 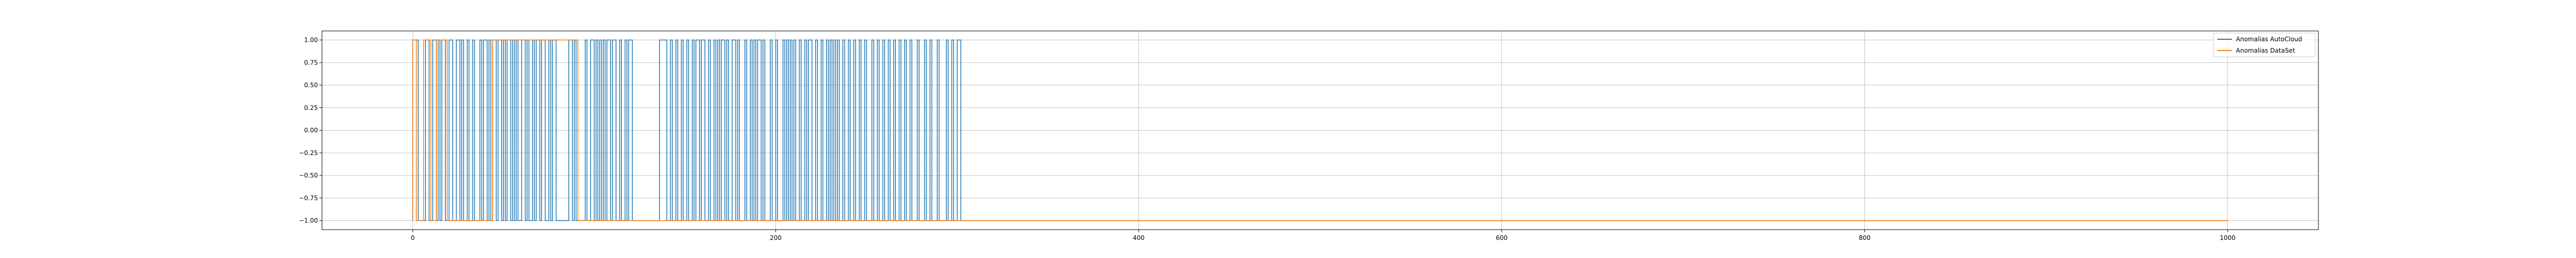 What do you see at coordinates (2265, 50) in the screenshot?
I see `legend-label-dataset: Anomalias DataSet` at bounding box center [2265, 50].